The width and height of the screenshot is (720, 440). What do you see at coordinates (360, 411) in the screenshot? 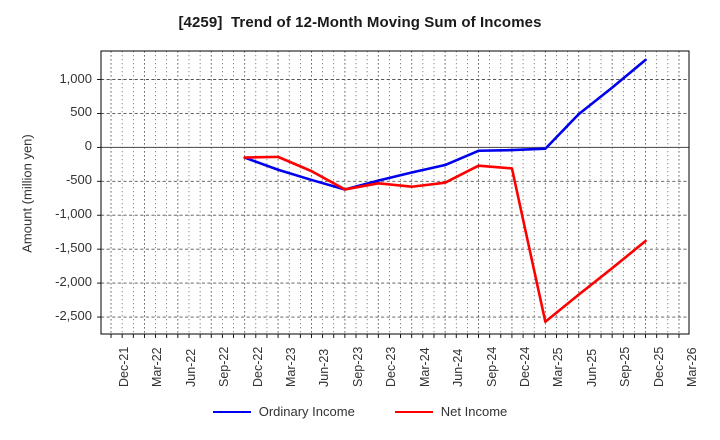
I see `chart-legend: Ordinary Income Net Income` at bounding box center [360, 411].